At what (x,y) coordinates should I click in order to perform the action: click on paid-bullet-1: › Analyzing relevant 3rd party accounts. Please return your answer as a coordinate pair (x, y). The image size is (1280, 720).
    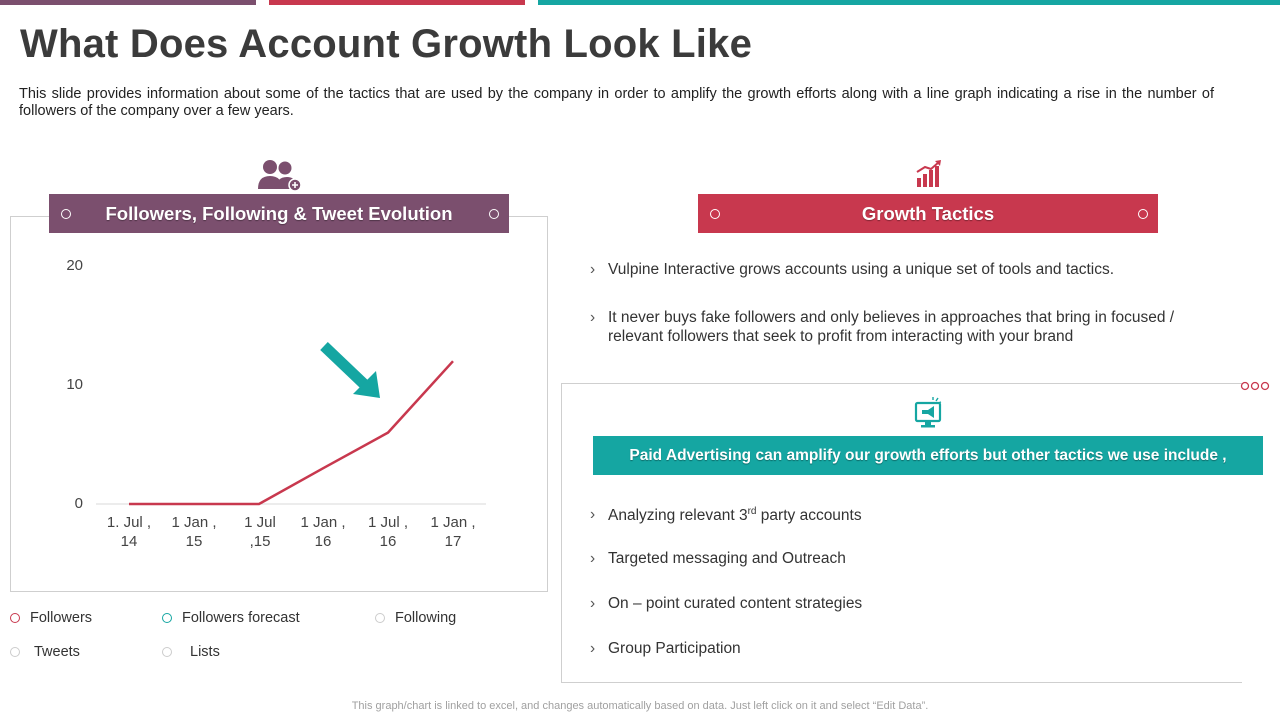
    Looking at the image, I should click on (726, 515).